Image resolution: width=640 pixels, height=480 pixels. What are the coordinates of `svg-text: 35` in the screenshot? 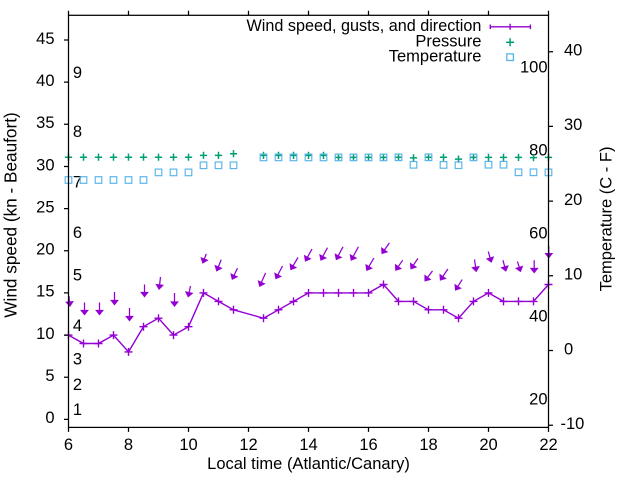 It's located at (45, 123).